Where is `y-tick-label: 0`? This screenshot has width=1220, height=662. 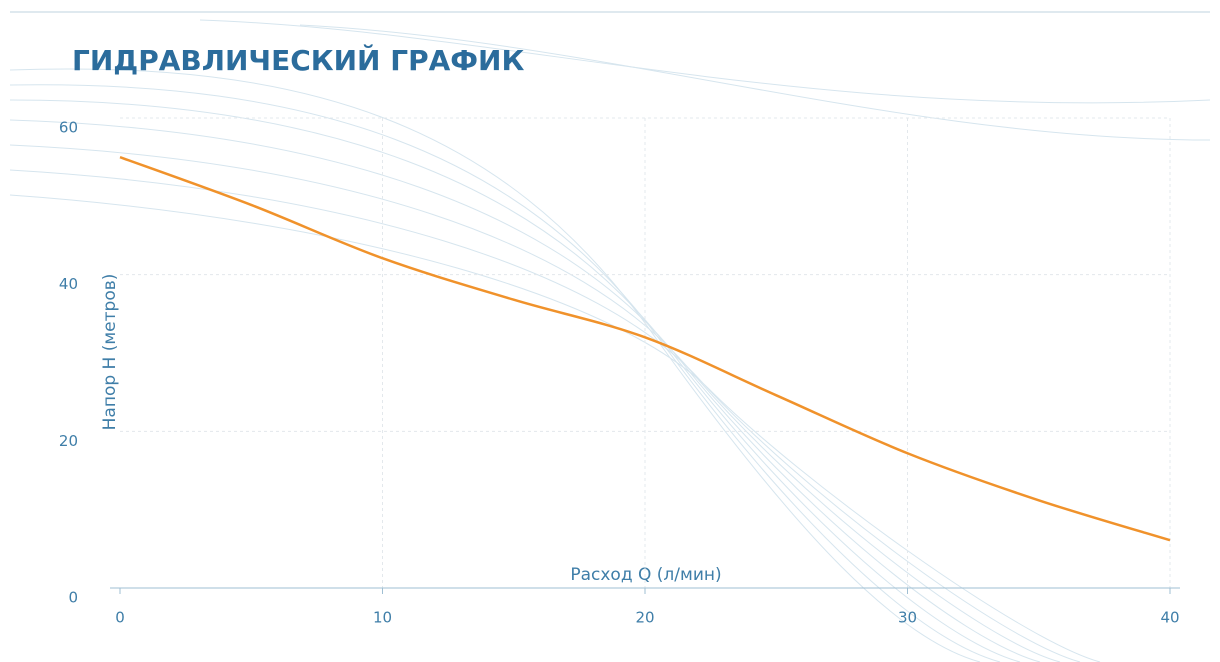
y-tick-label: 0 is located at coordinates (73, 598).